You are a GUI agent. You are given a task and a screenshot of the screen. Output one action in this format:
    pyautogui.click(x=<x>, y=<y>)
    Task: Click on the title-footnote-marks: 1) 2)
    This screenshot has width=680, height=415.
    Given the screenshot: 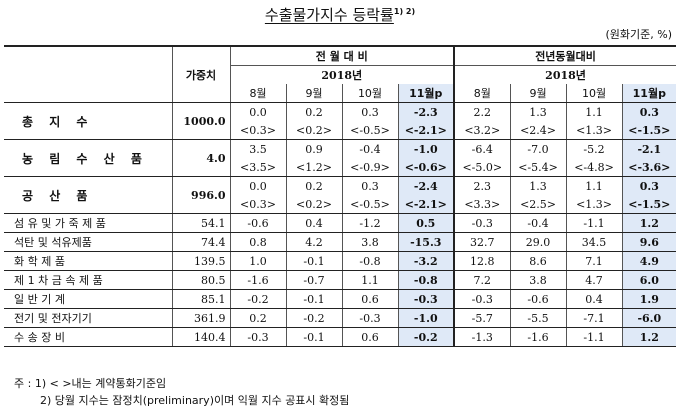 What is the action you would take?
    pyautogui.click(x=404, y=11)
    